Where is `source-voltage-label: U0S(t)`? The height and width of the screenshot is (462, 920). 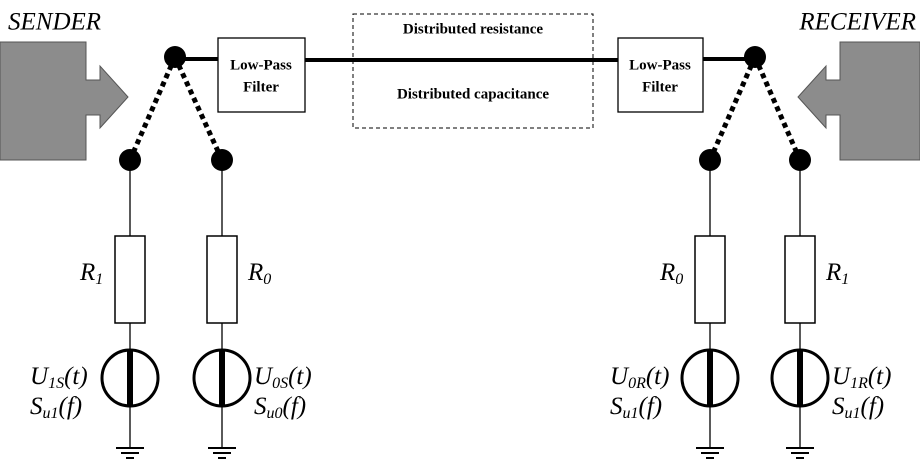 source-voltage-label: U0S(t) is located at coordinates (283, 377).